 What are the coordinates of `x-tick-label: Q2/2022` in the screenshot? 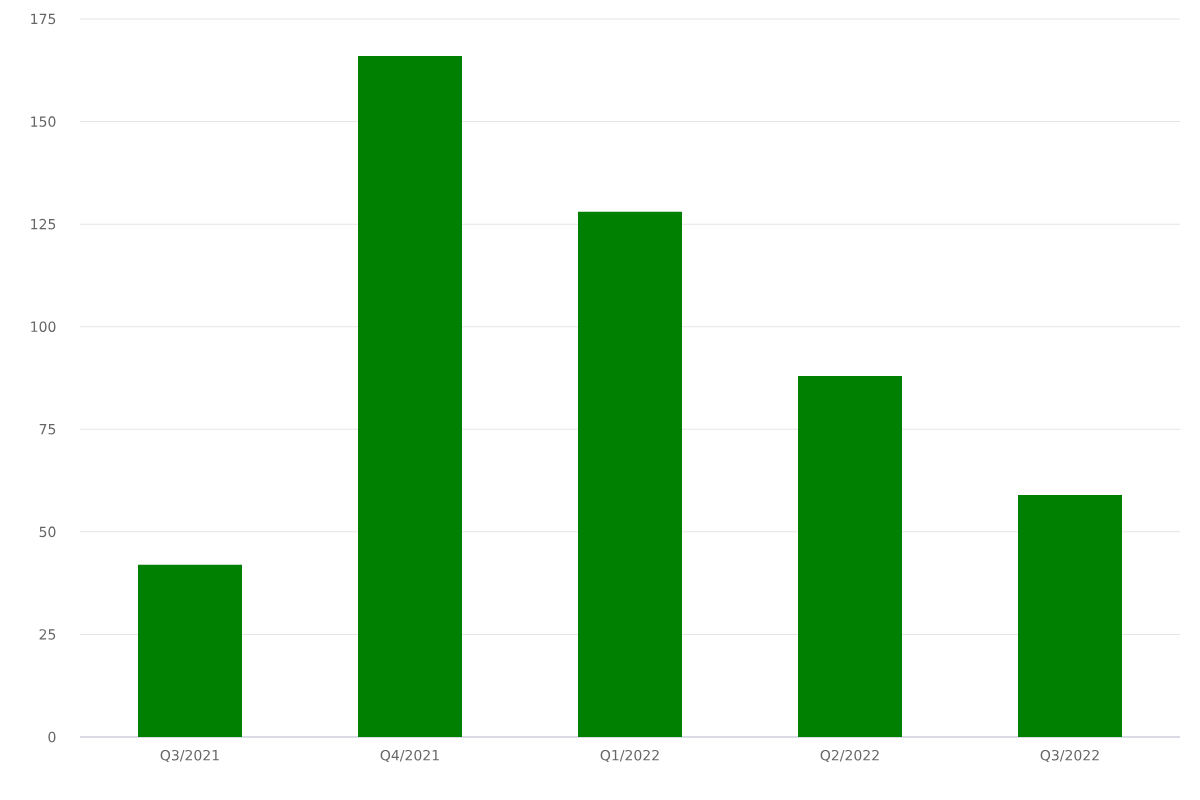 It's located at (849, 756).